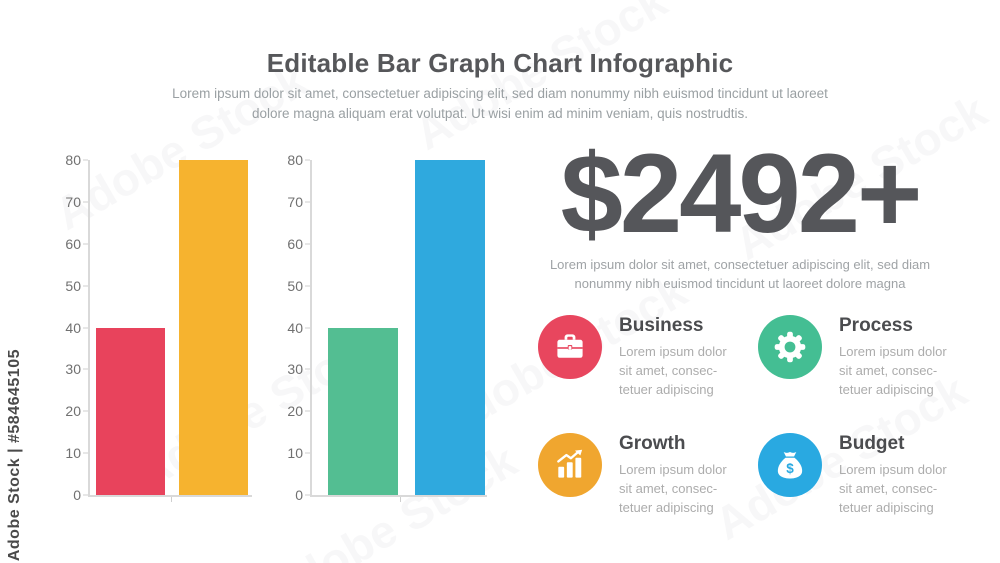  I want to click on feature-title: Business, so click(661, 325).